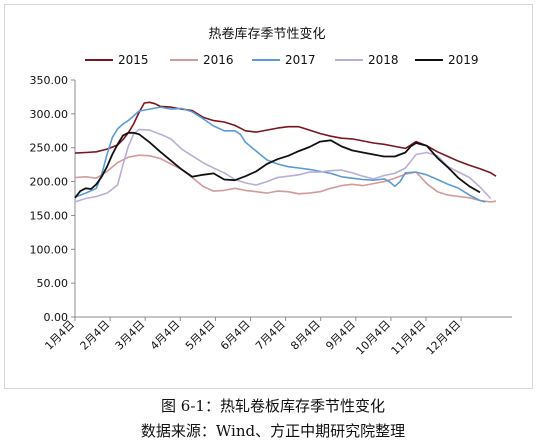 Image resolution: width=546 pixels, height=445 pixels. Describe the element at coordinates (409, 338) in the screenshot. I see `x-tick-label: 11月4日` at that location.